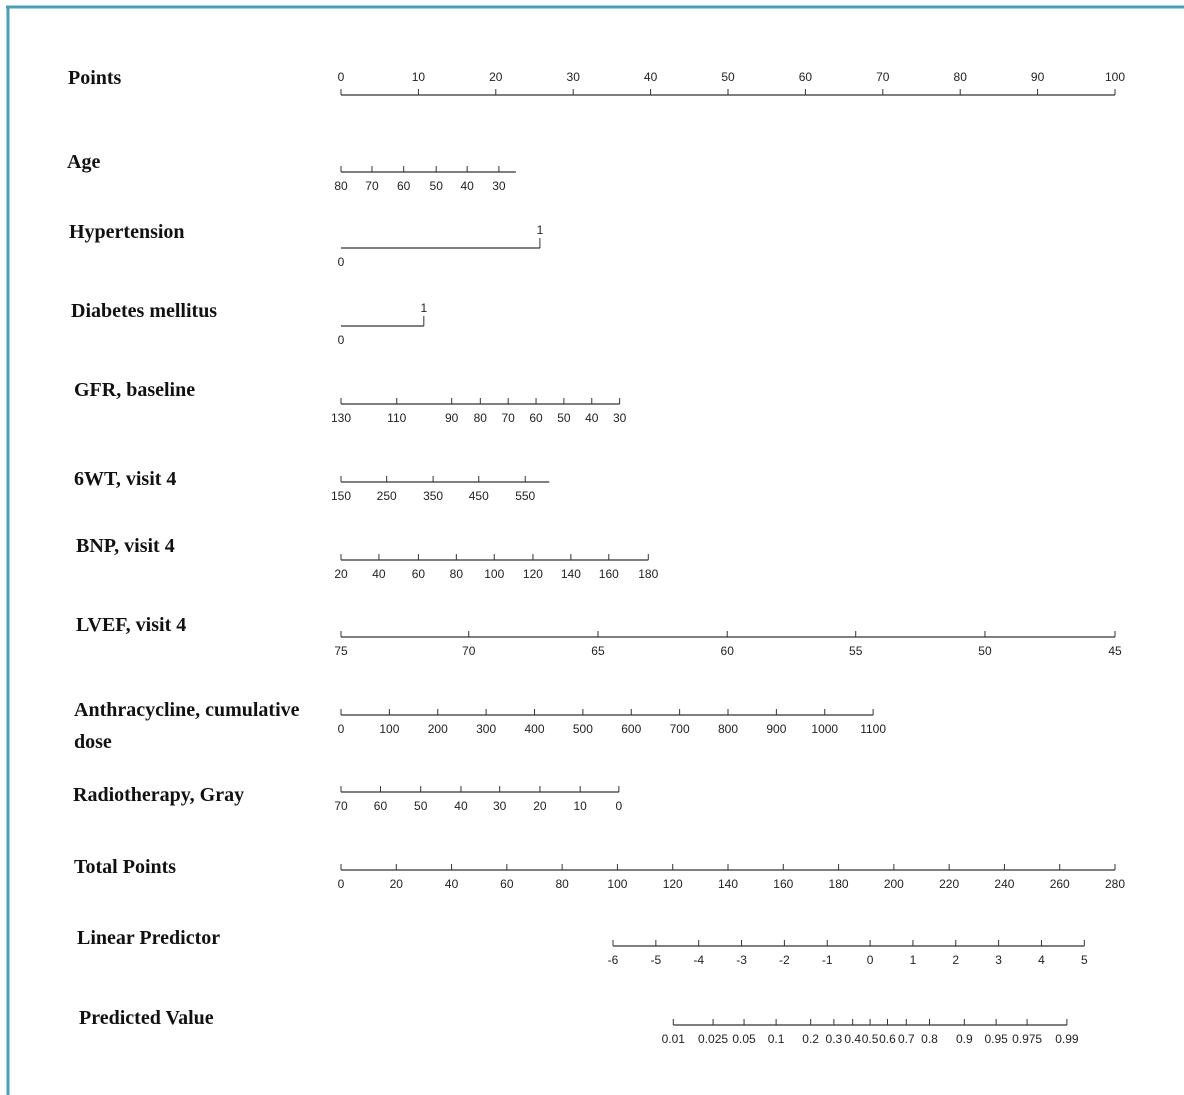  What do you see at coordinates (1084, 960) in the screenshot?
I see `tick-label: 5` at bounding box center [1084, 960].